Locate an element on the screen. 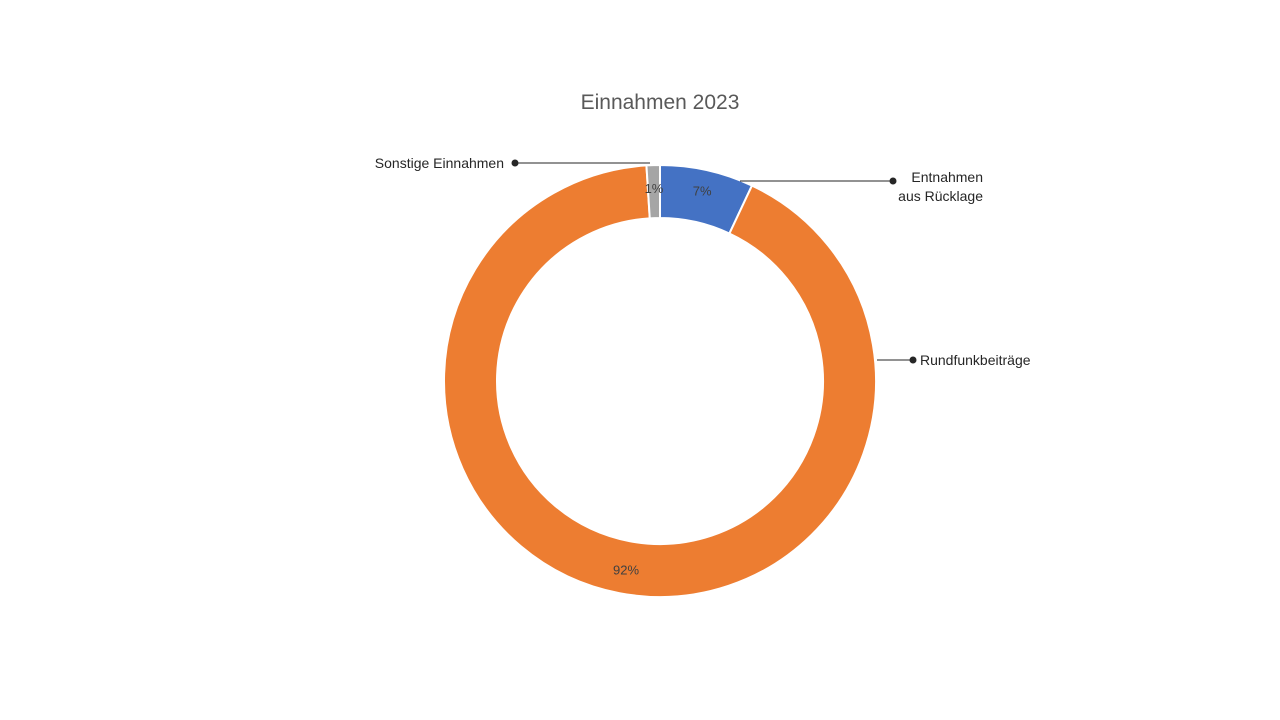 This screenshot has width=1280, height=720. category-label-0: Entnahmen aus Rücklage is located at coordinates (940, 186).